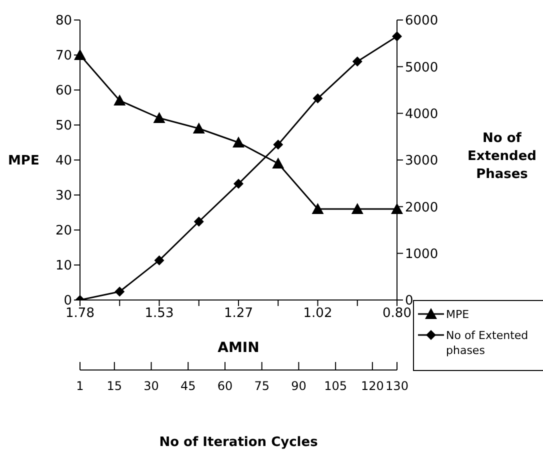 The image size is (543, 454). I want to click on x-tick-label: 1.53, so click(159, 314).